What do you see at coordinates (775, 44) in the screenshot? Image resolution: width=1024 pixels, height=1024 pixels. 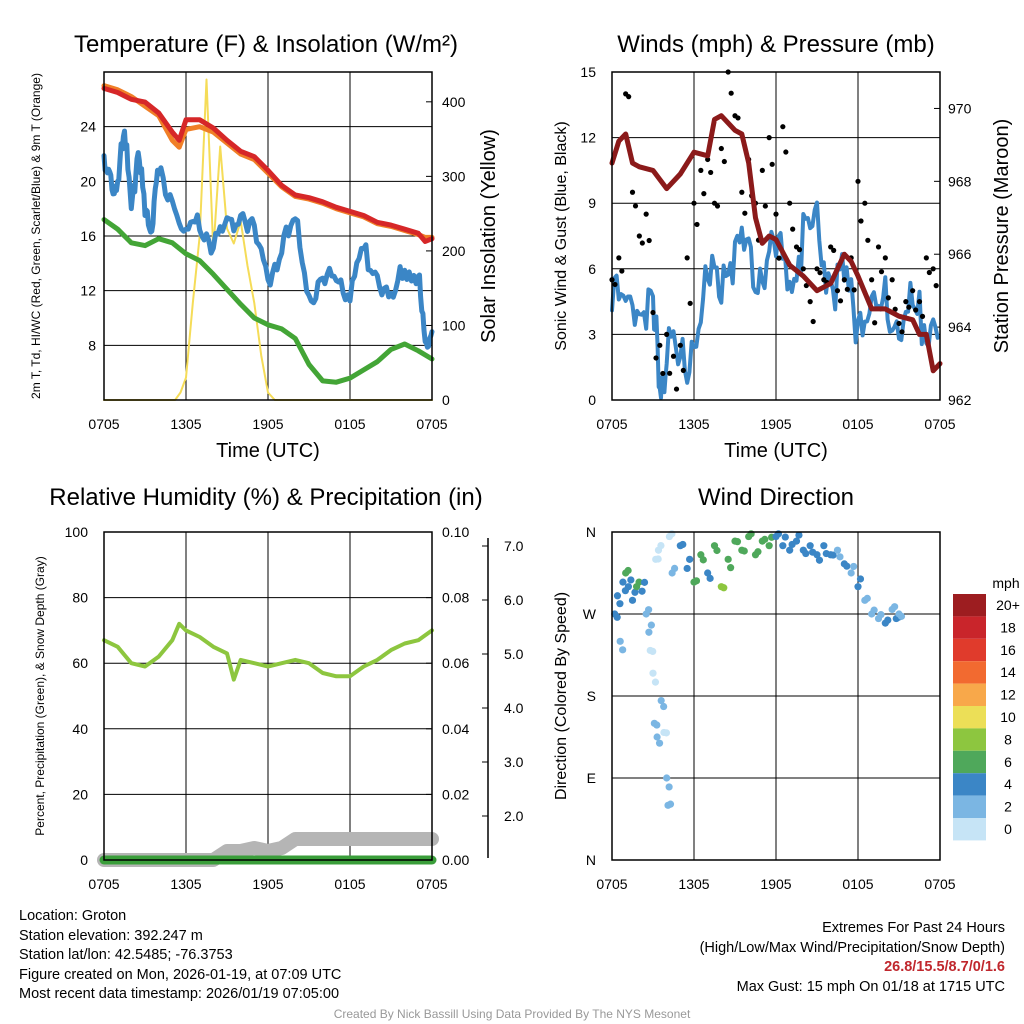 I see `chart-title: Winds (mph) & Pressure (mb)` at bounding box center [775, 44].